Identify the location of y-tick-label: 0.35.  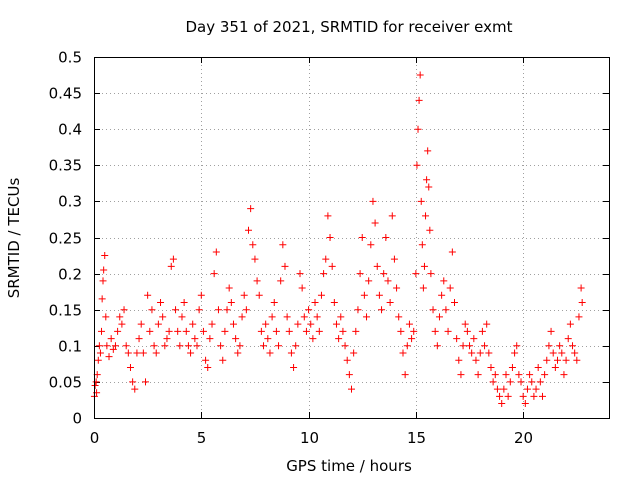
(65, 166).